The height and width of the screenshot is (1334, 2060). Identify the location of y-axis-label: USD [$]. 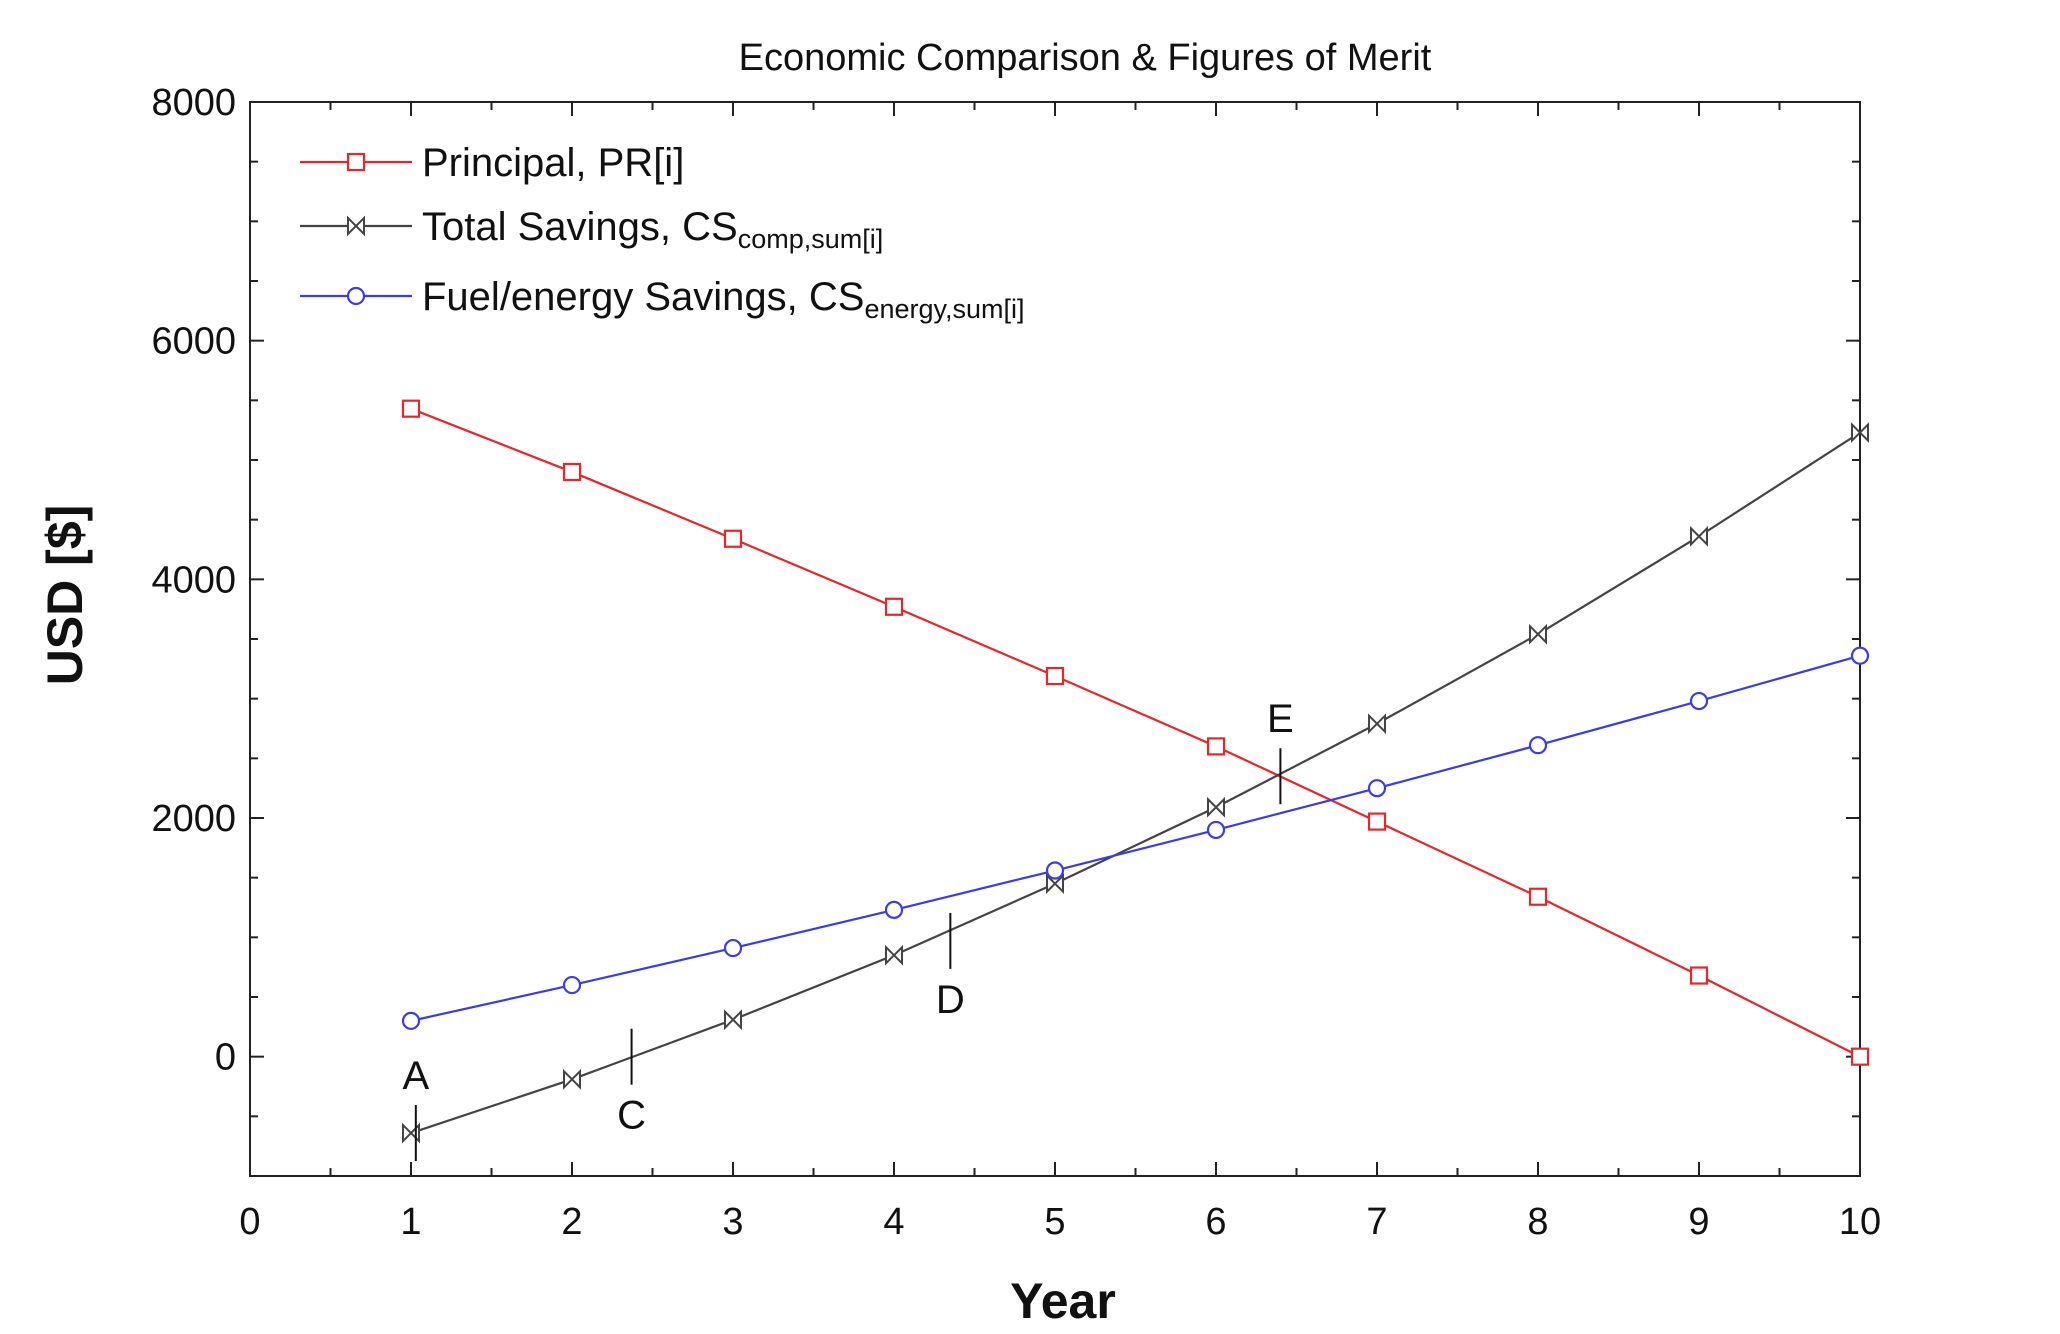
(65, 595).